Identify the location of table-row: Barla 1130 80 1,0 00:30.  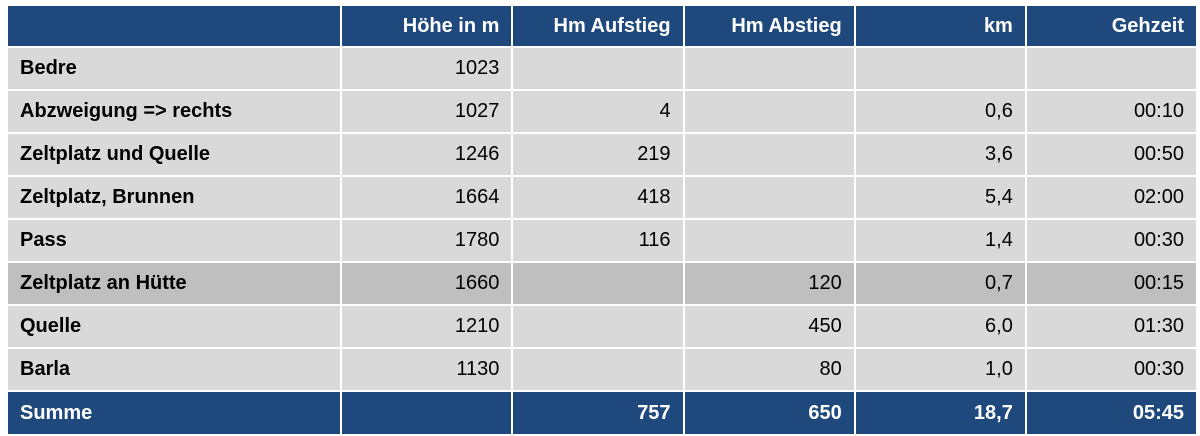
(602, 369).